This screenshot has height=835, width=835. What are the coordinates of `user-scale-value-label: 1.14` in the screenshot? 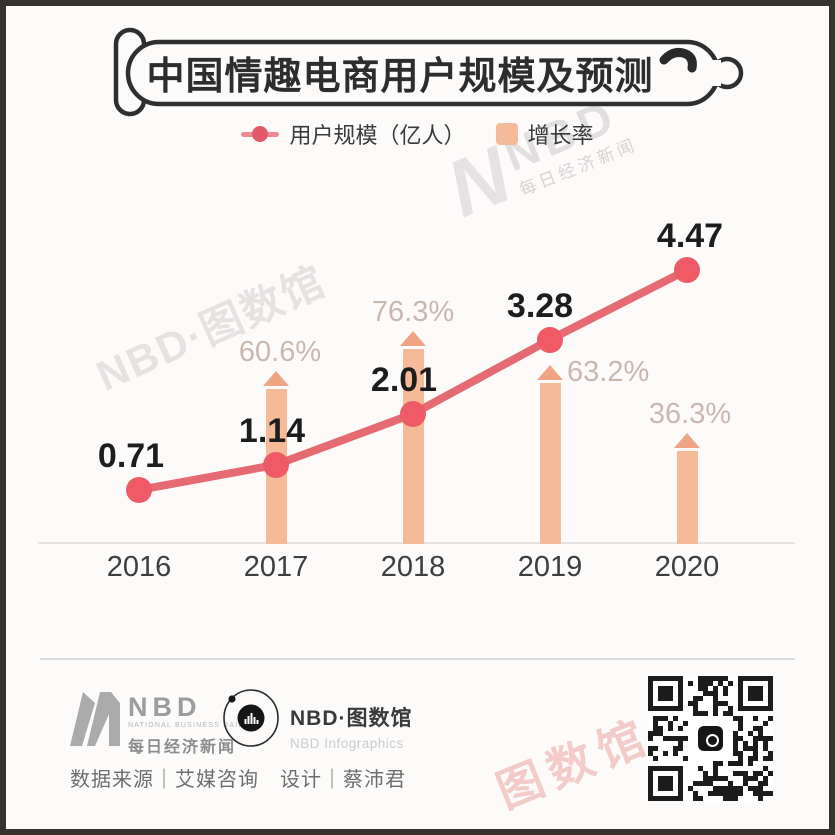 It's located at (272, 430).